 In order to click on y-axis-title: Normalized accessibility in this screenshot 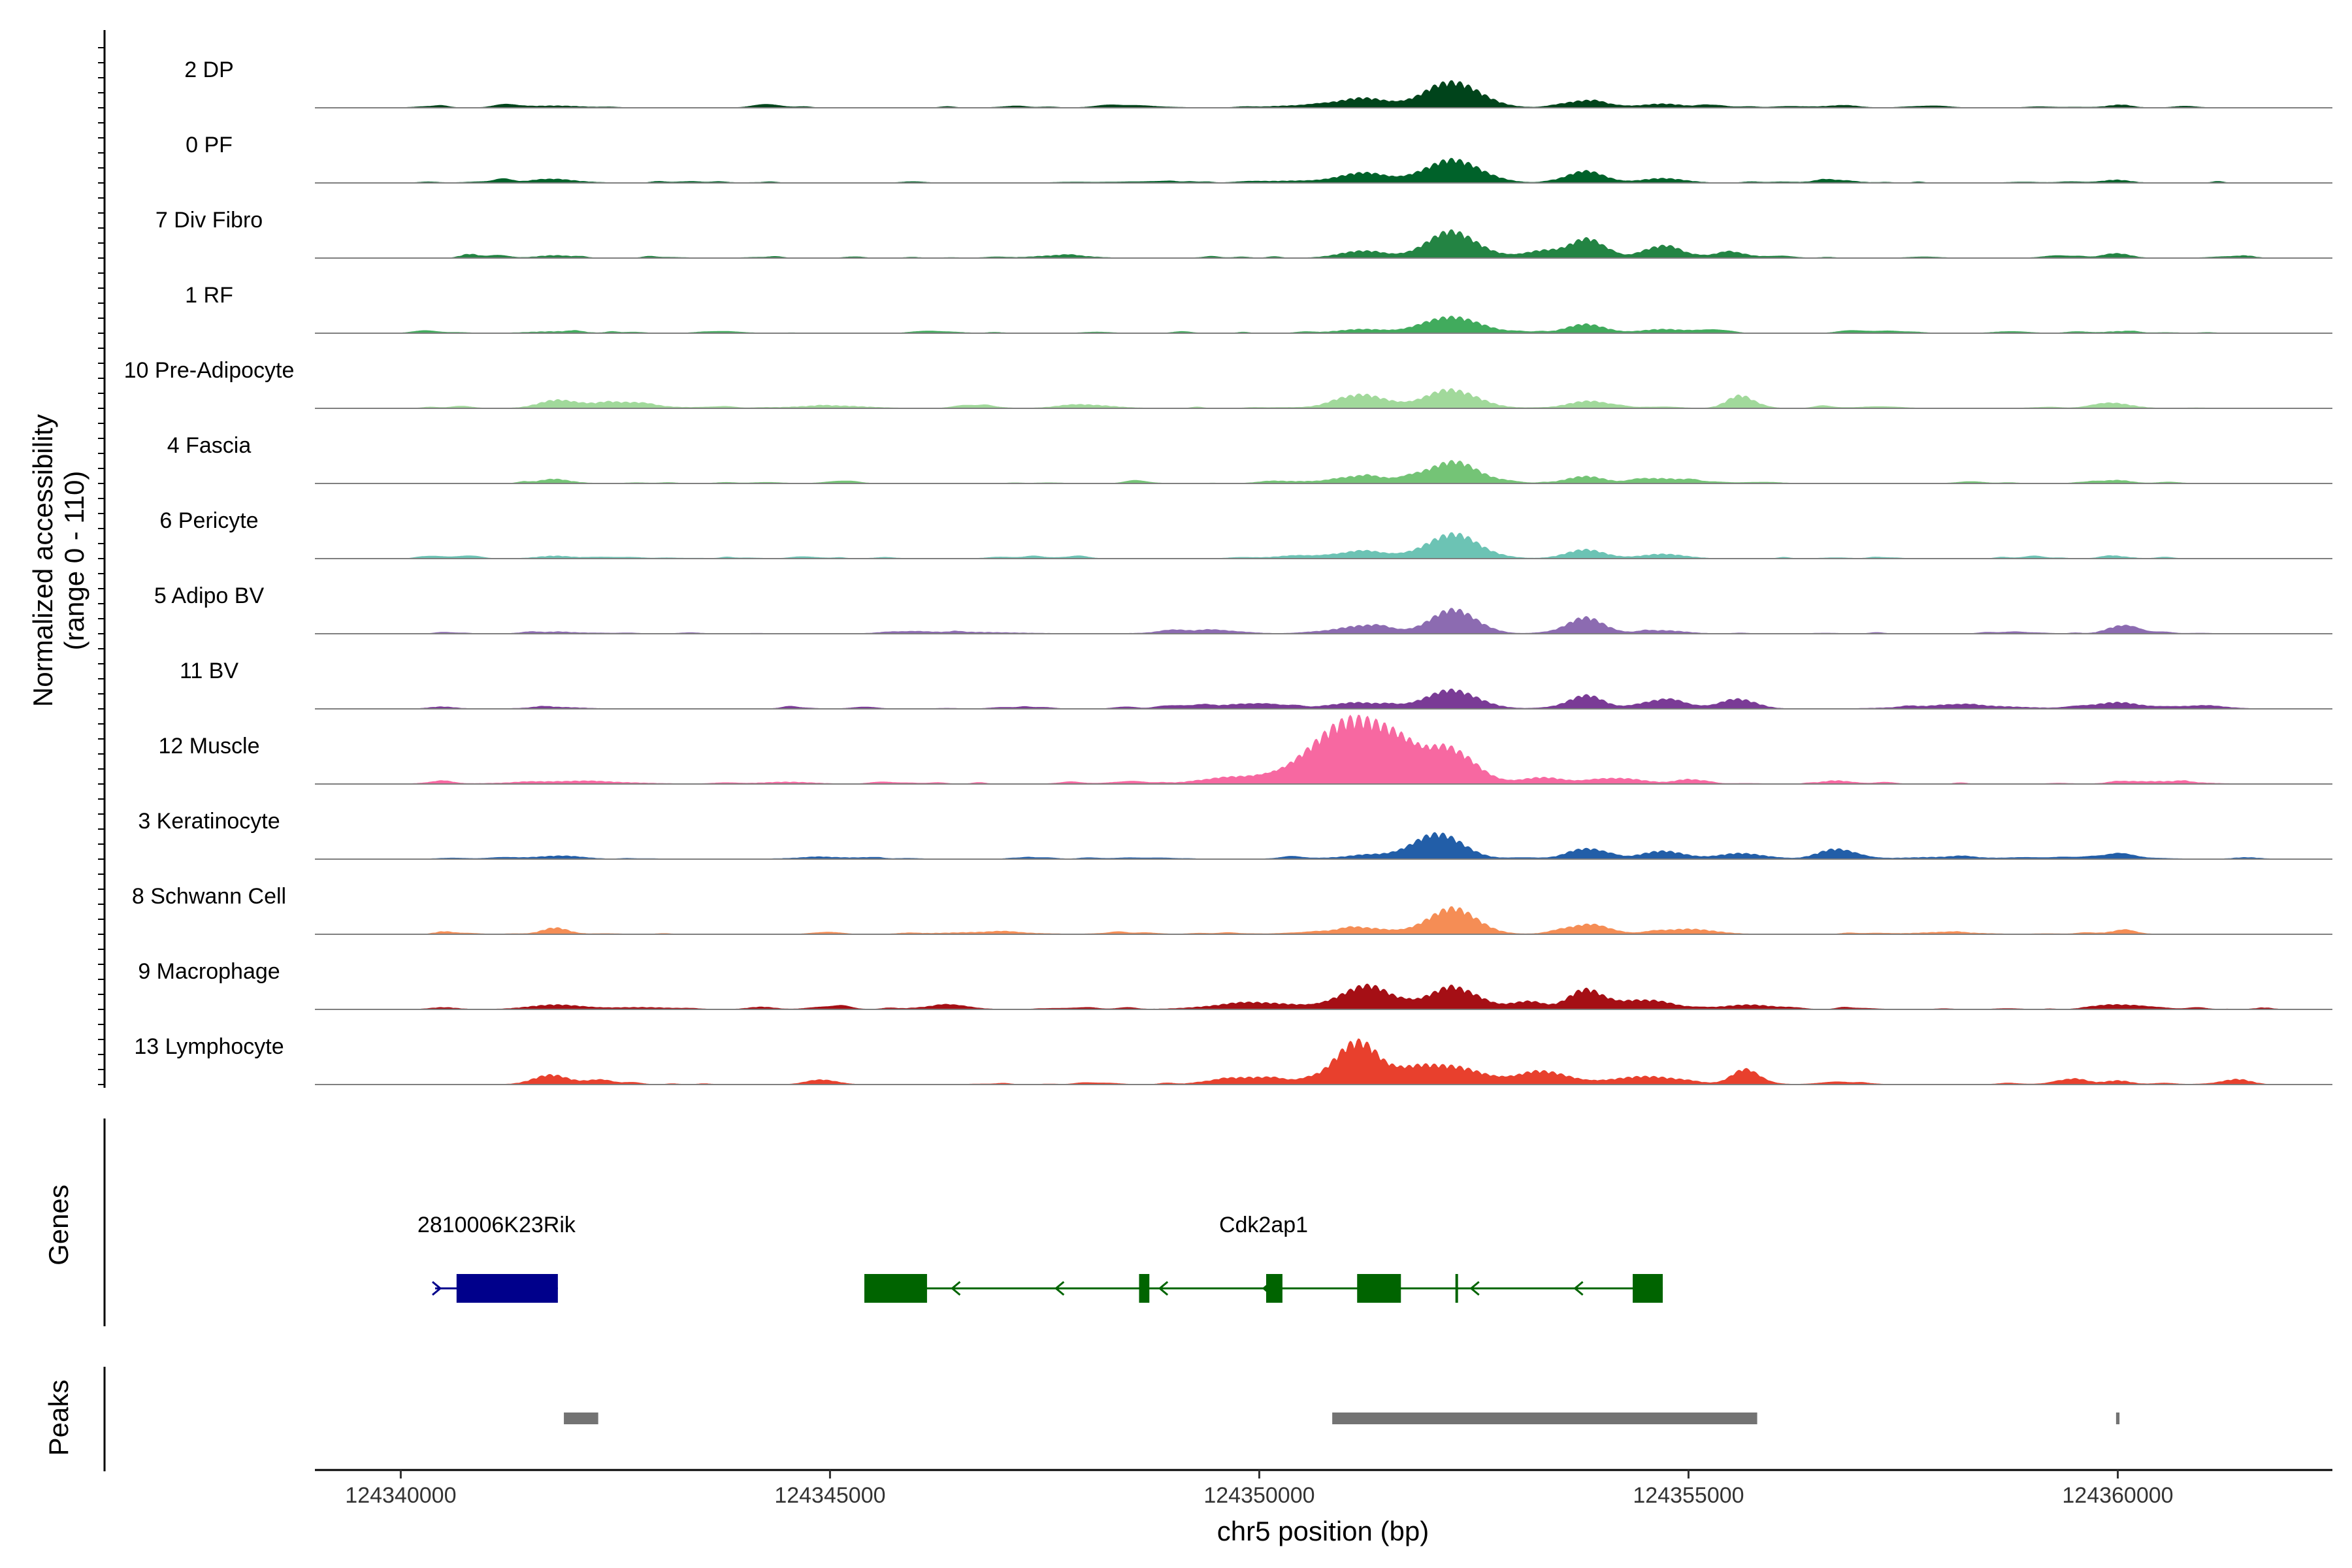, I will do `click(42, 560)`.